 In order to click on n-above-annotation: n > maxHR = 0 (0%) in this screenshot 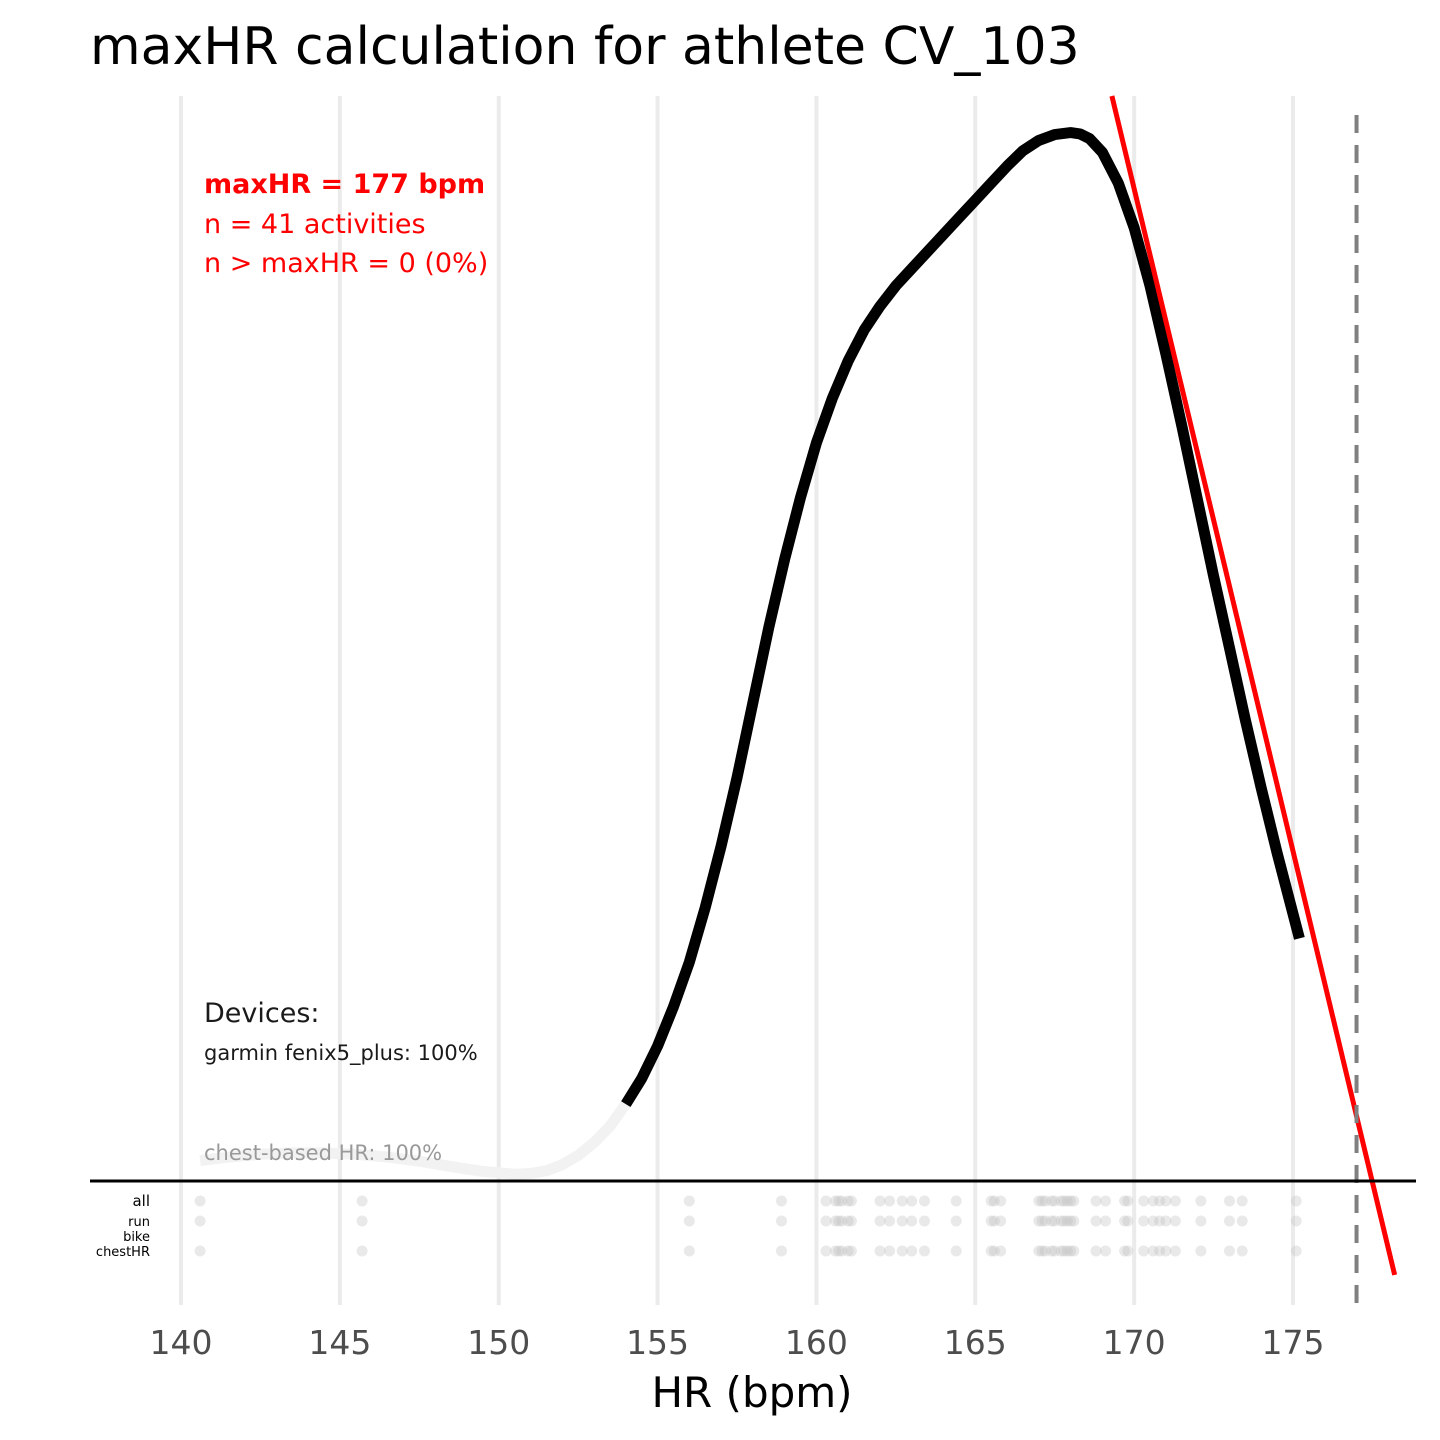, I will do `click(346, 263)`.